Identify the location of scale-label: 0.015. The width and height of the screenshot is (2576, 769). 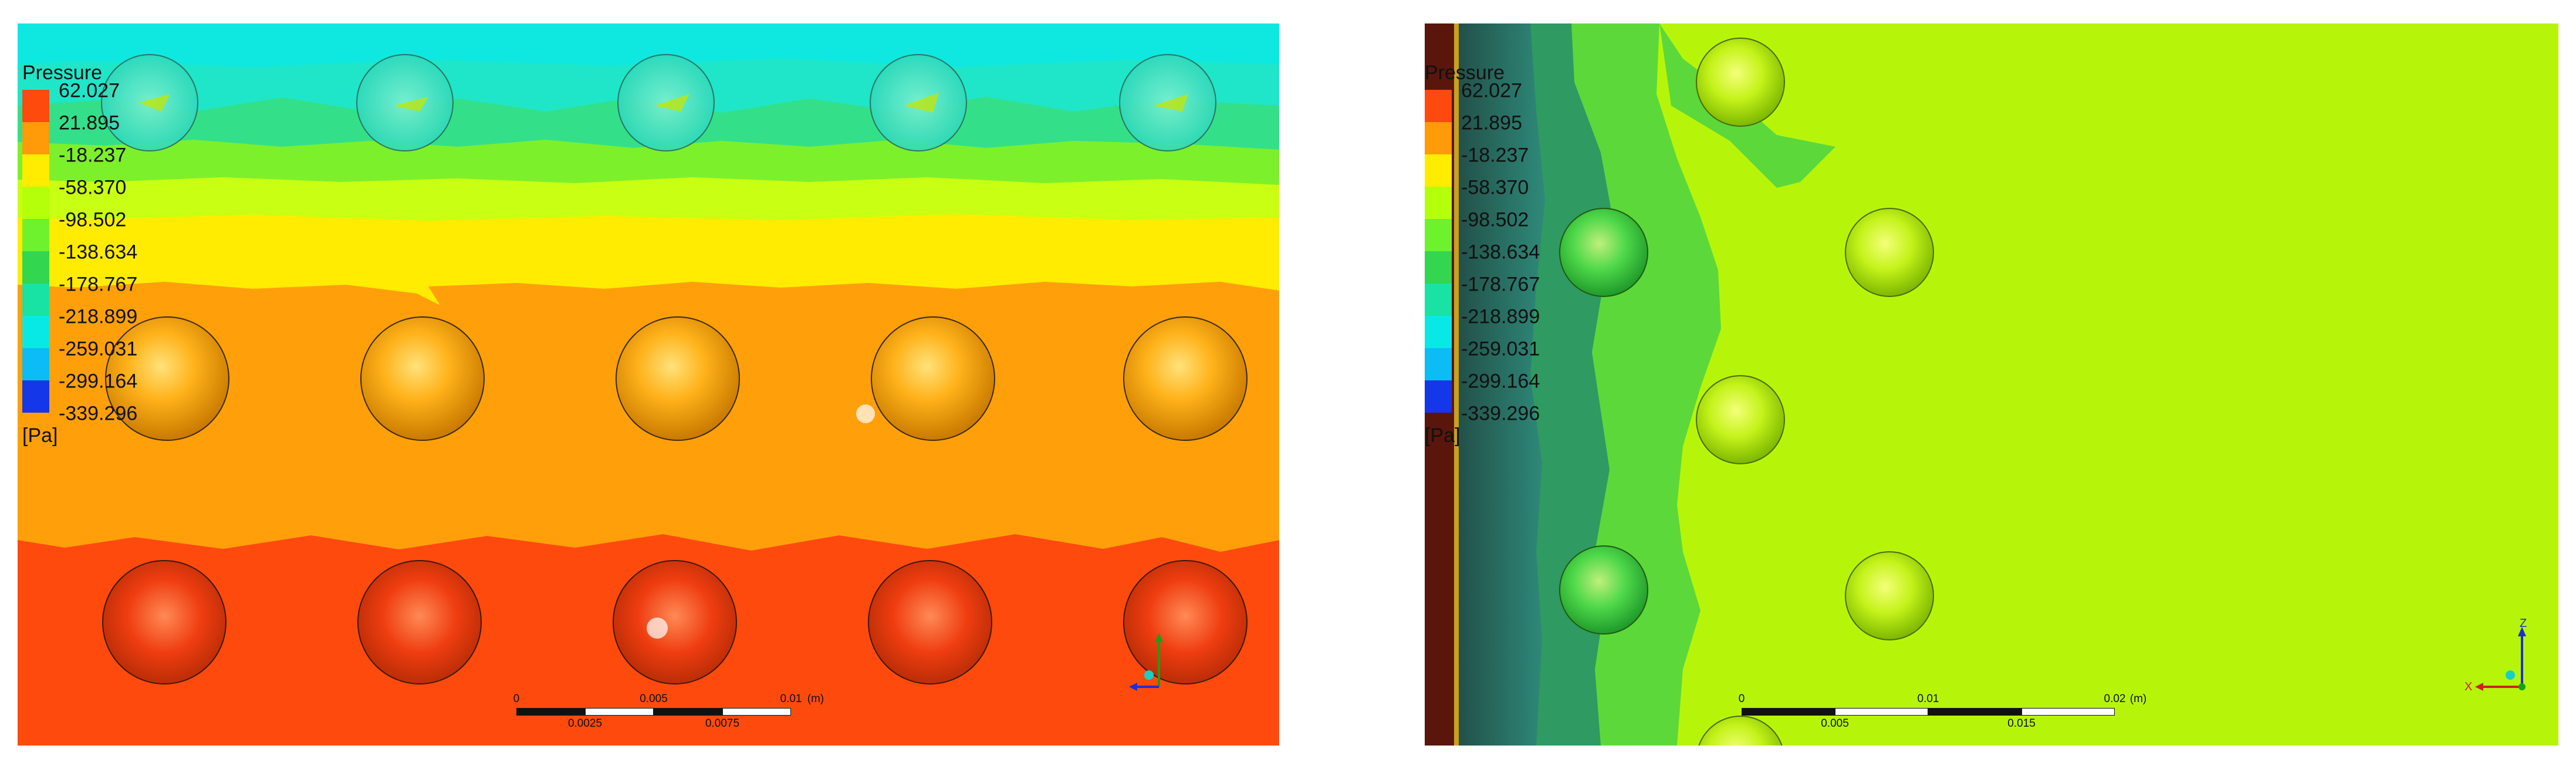
(2021, 723).